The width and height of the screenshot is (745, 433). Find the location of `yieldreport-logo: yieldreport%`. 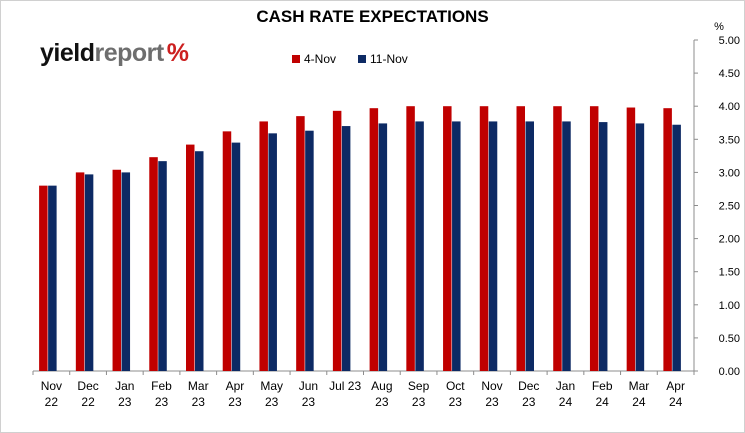

yieldreport-logo: yieldreport% is located at coordinates (114, 53).